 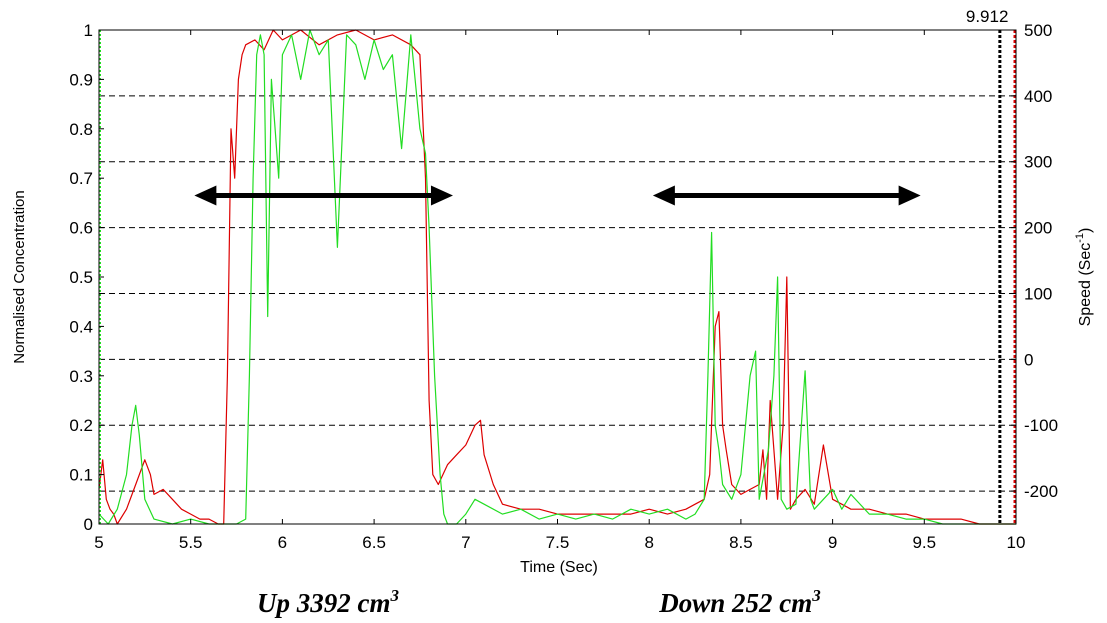 What do you see at coordinates (81, 129) in the screenshot?
I see `y-tick-label: 0.8` at bounding box center [81, 129].